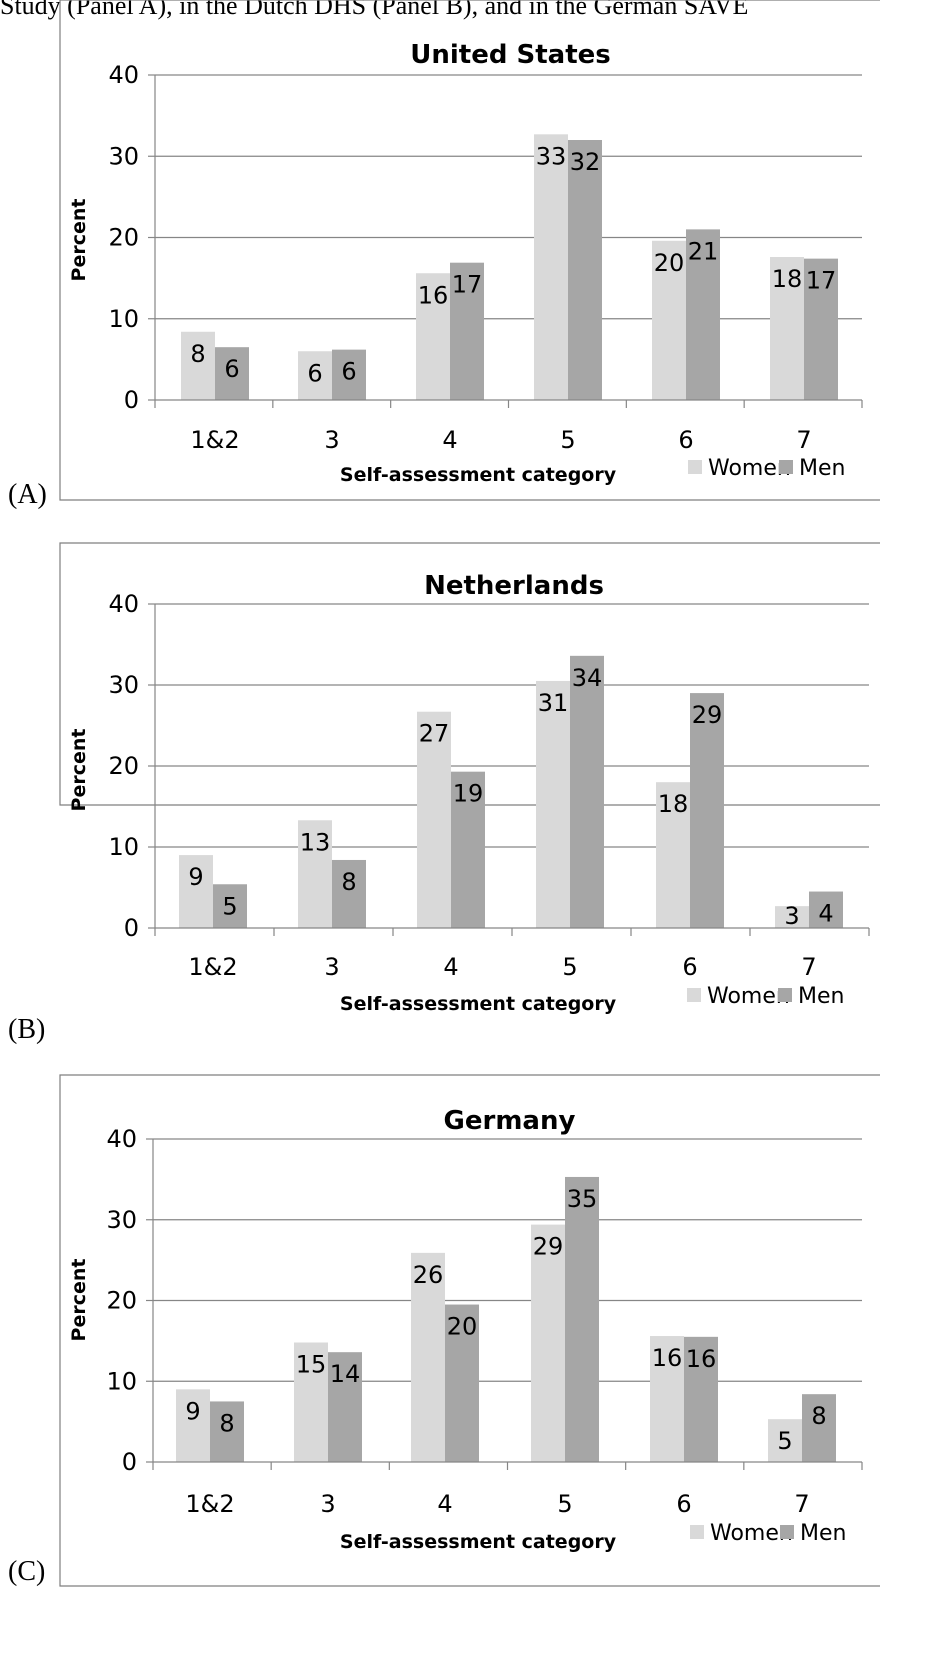 This screenshot has height=1666, width=936. What do you see at coordinates (803, 440) in the screenshot?
I see `panel-1-xtick-label: 7` at bounding box center [803, 440].